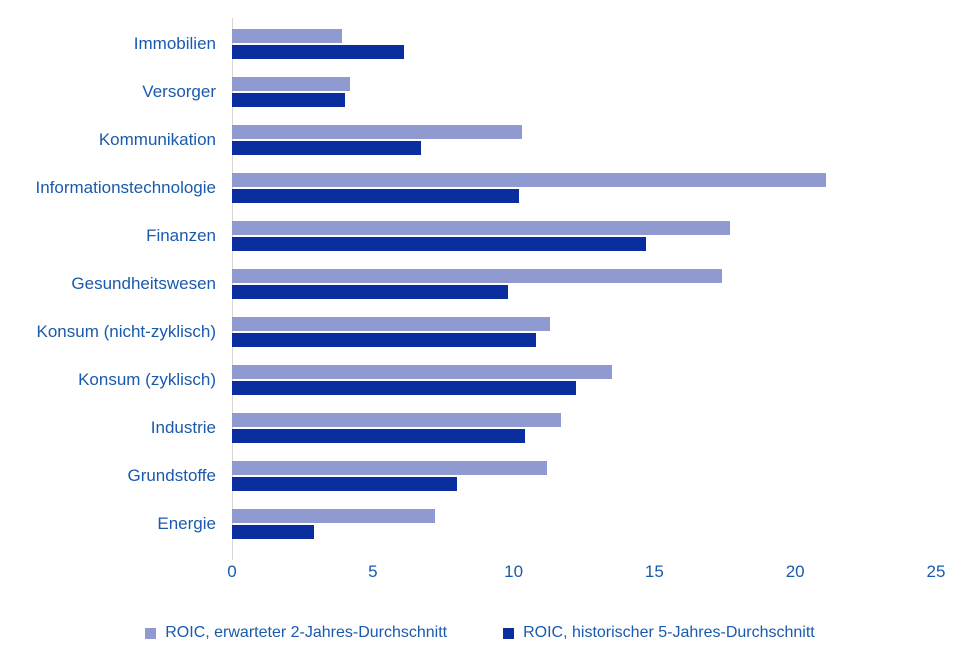  What do you see at coordinates (147, 379) in the screenshot?
I see `category-label: Konsum (zyklisch)` at bounding box center [147, 379].